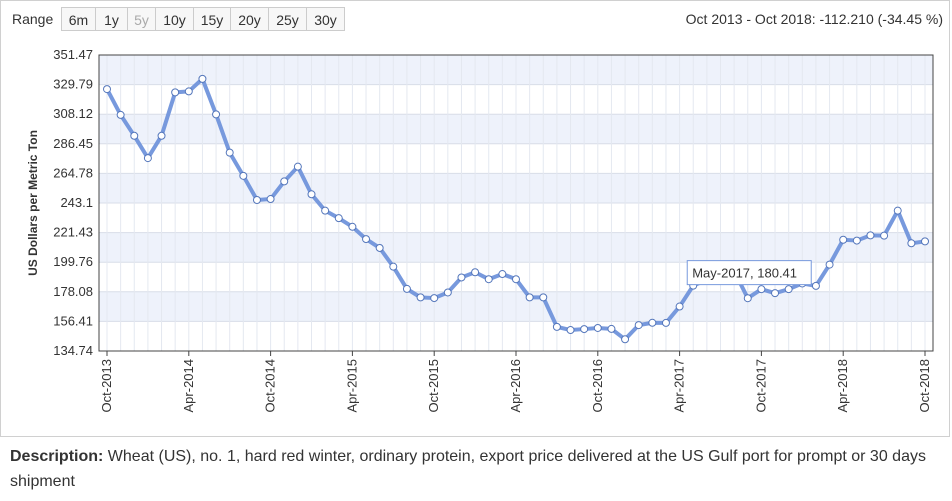  Describe the element at coordinates (106, 385) in the screenshot. I see `x-tick-label: Oct-2013` at that location.